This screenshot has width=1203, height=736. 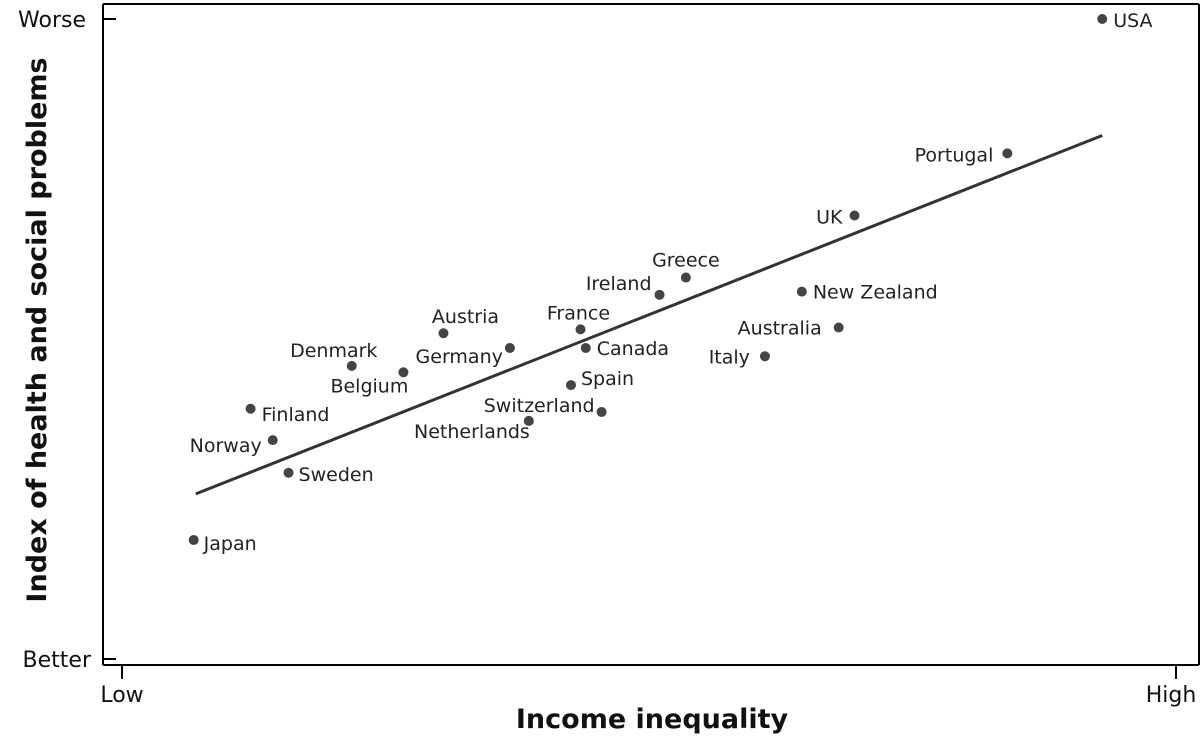 I want to click on label-canada: Canada, so click(x=633, y=349).